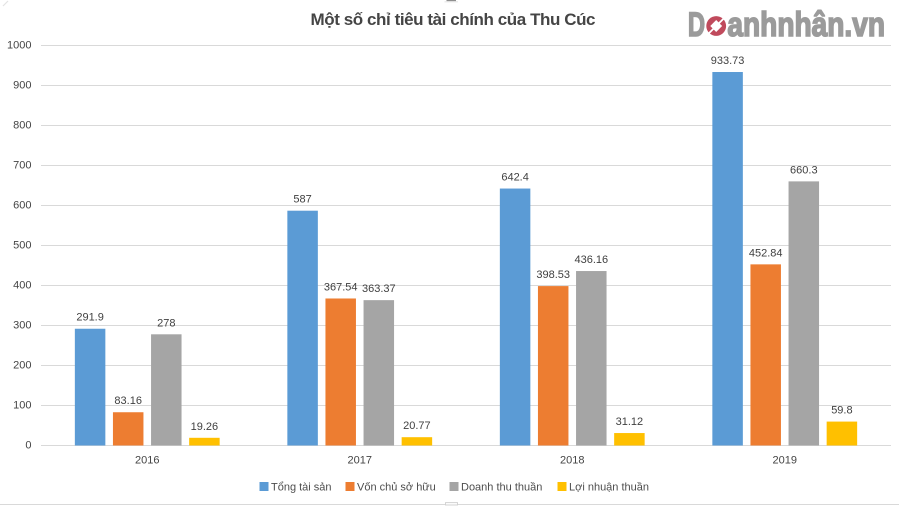  I want to click on svg-text: 291.9, so click(90, 318).